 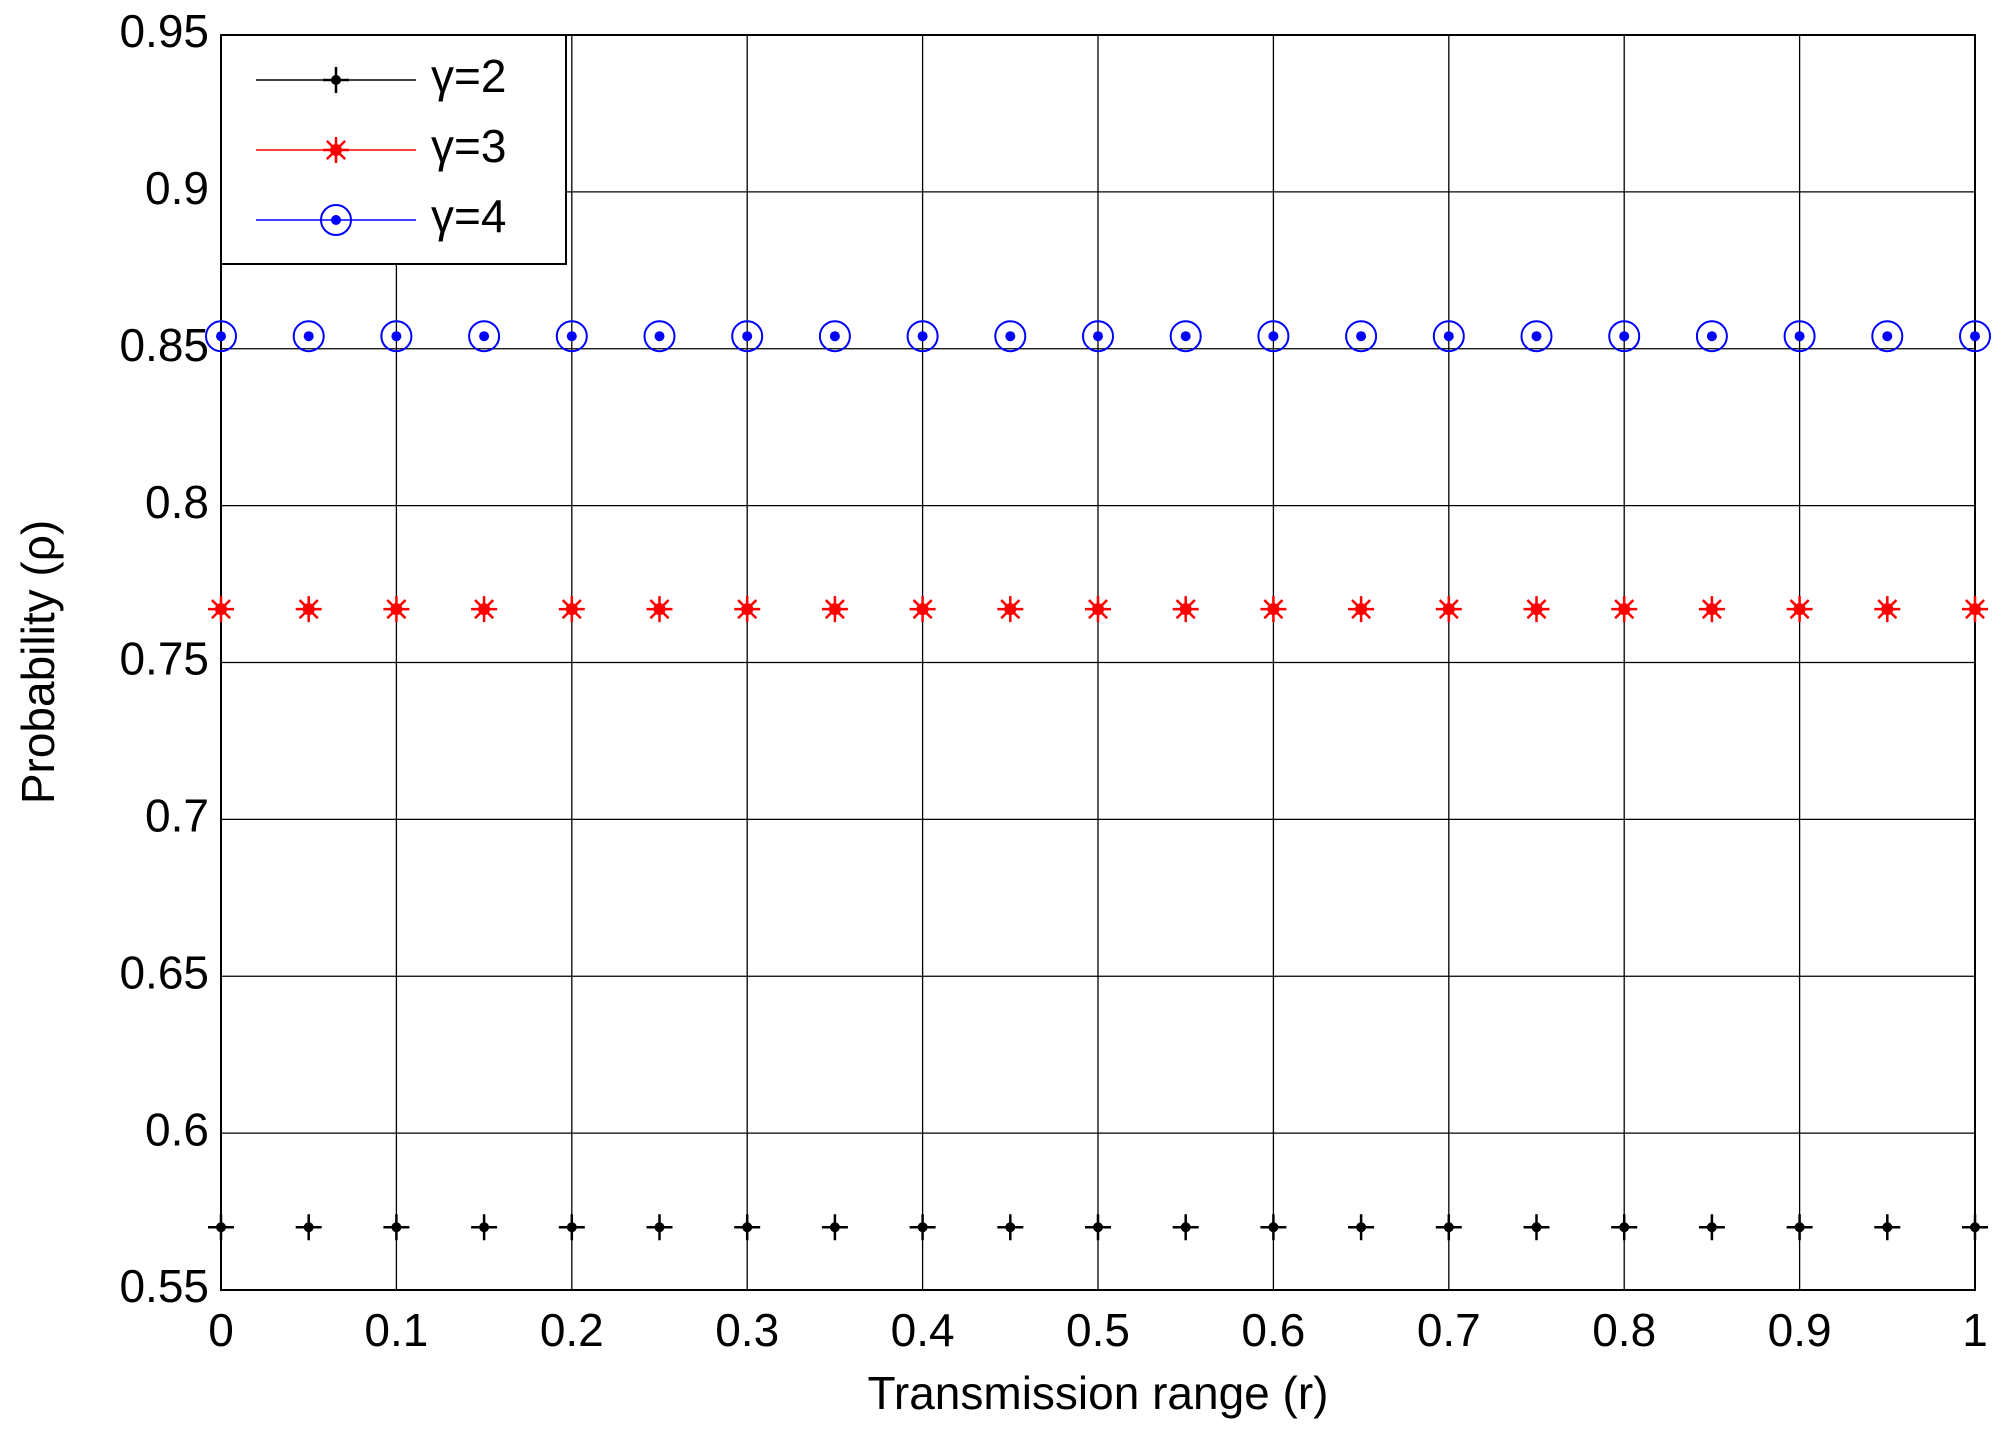 I want to click on legend-label: γ=4, so click(x=468, y=216).